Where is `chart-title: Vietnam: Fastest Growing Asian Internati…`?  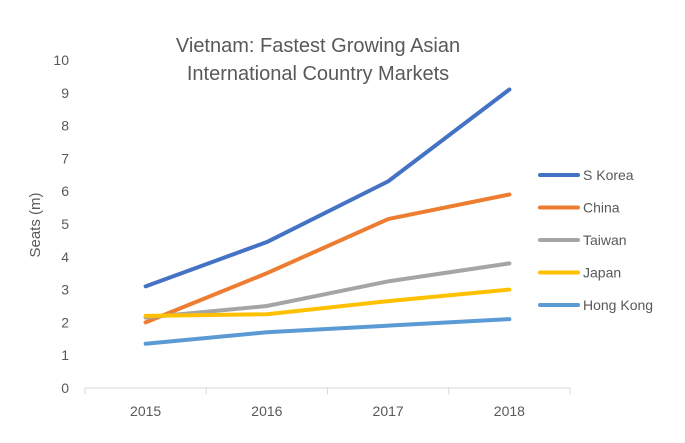
chart-title: Vietnam: Fastest Growing Asian Internati… is located at coordinates (318, 60).